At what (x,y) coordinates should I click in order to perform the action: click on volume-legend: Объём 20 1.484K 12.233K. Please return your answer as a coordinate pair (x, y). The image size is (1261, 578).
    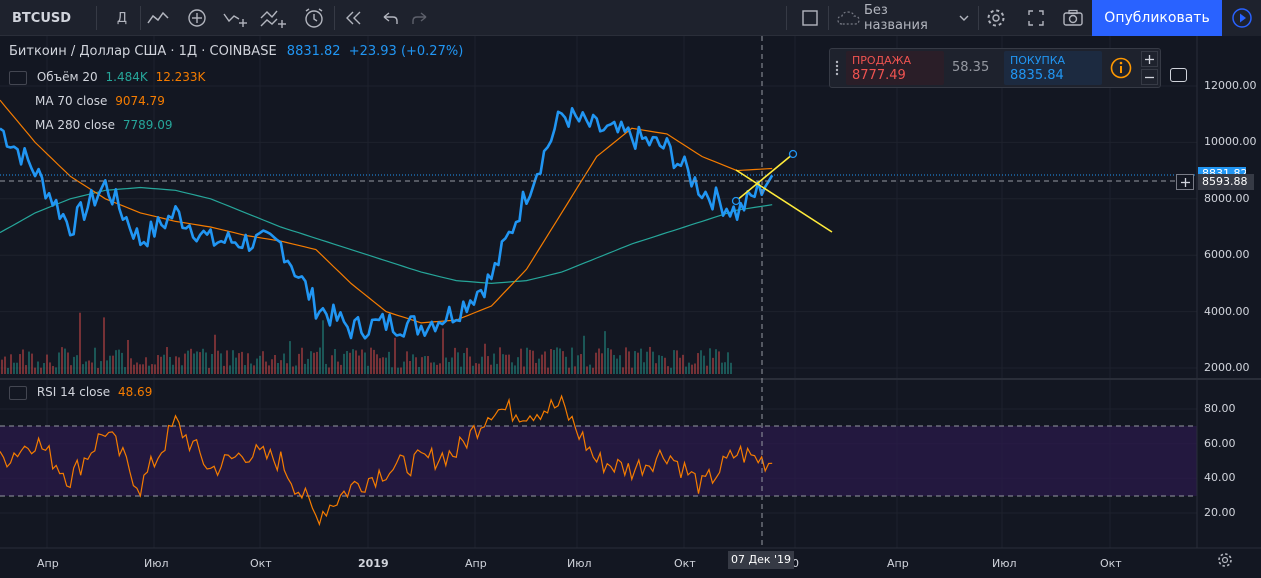
    Looking at the image, I should click on (107, 77).